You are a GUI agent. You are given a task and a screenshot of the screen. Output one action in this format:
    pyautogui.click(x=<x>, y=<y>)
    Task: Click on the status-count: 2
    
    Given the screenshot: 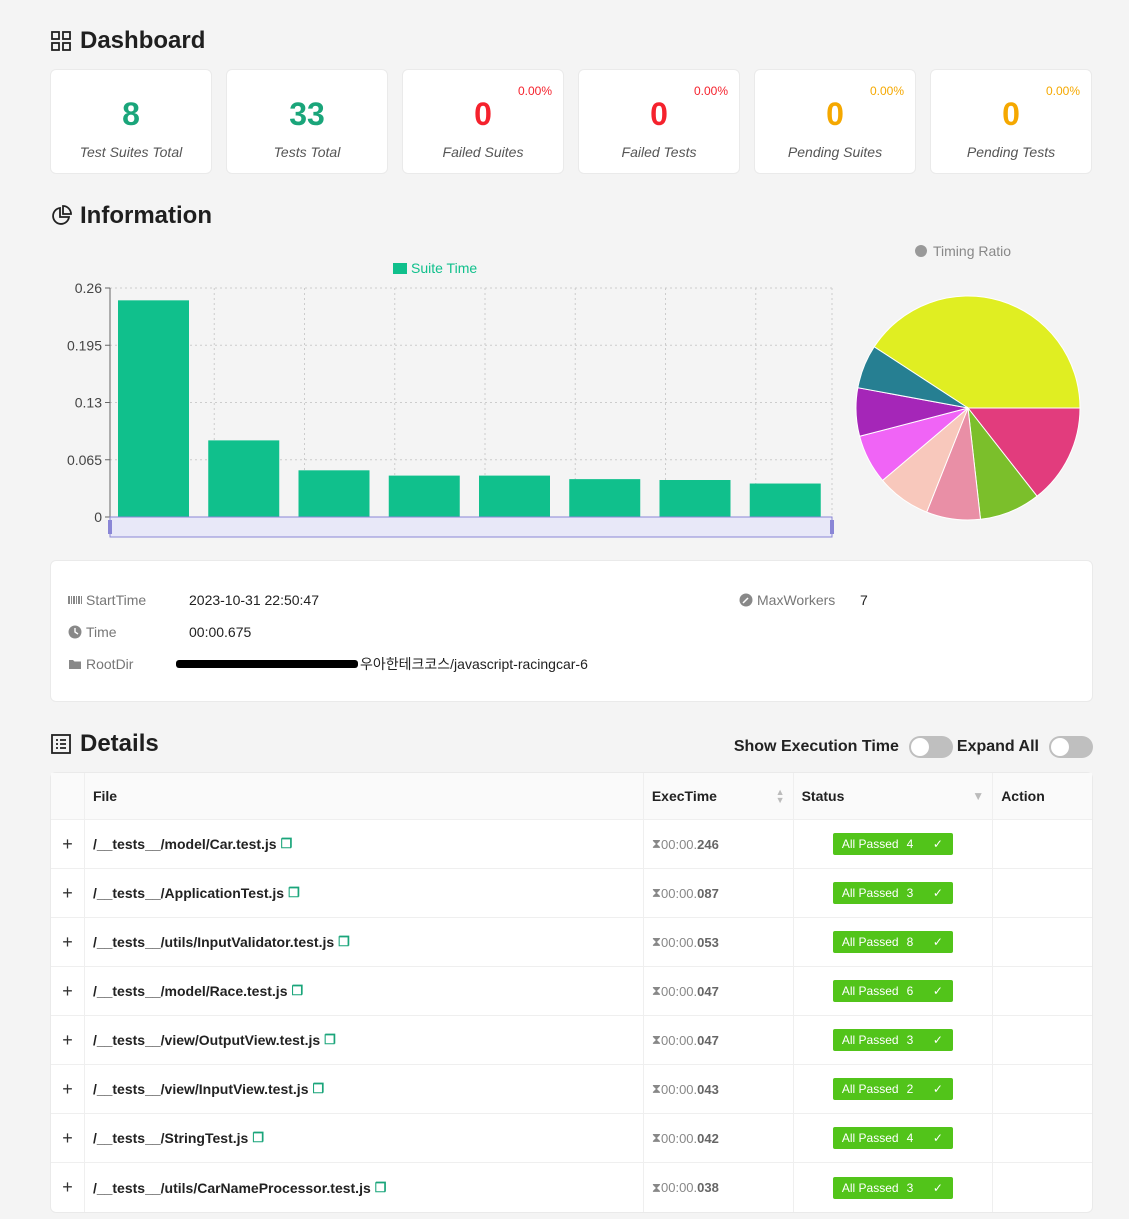 What is the action you would take?
    pyautogui.click(x=910, y=1089)
    